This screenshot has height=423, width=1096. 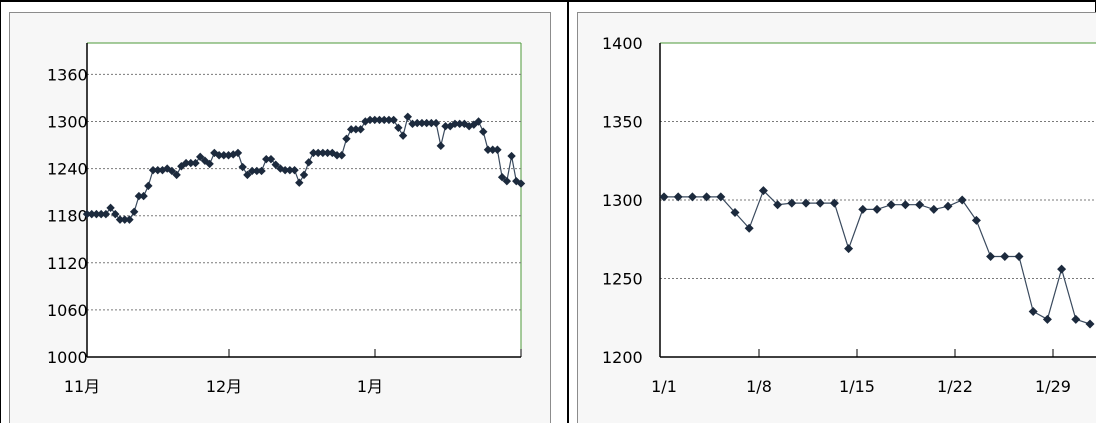 I want to click on panel-divider, so click(x=568, y=211).